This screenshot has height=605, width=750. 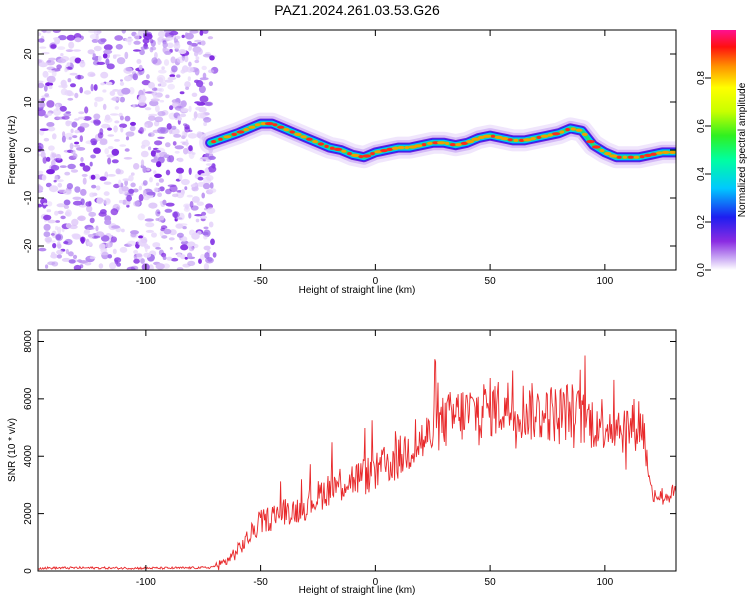 I want to click on spectrogram-x-label: Height of straight line (km), so click(x=357, y=290).